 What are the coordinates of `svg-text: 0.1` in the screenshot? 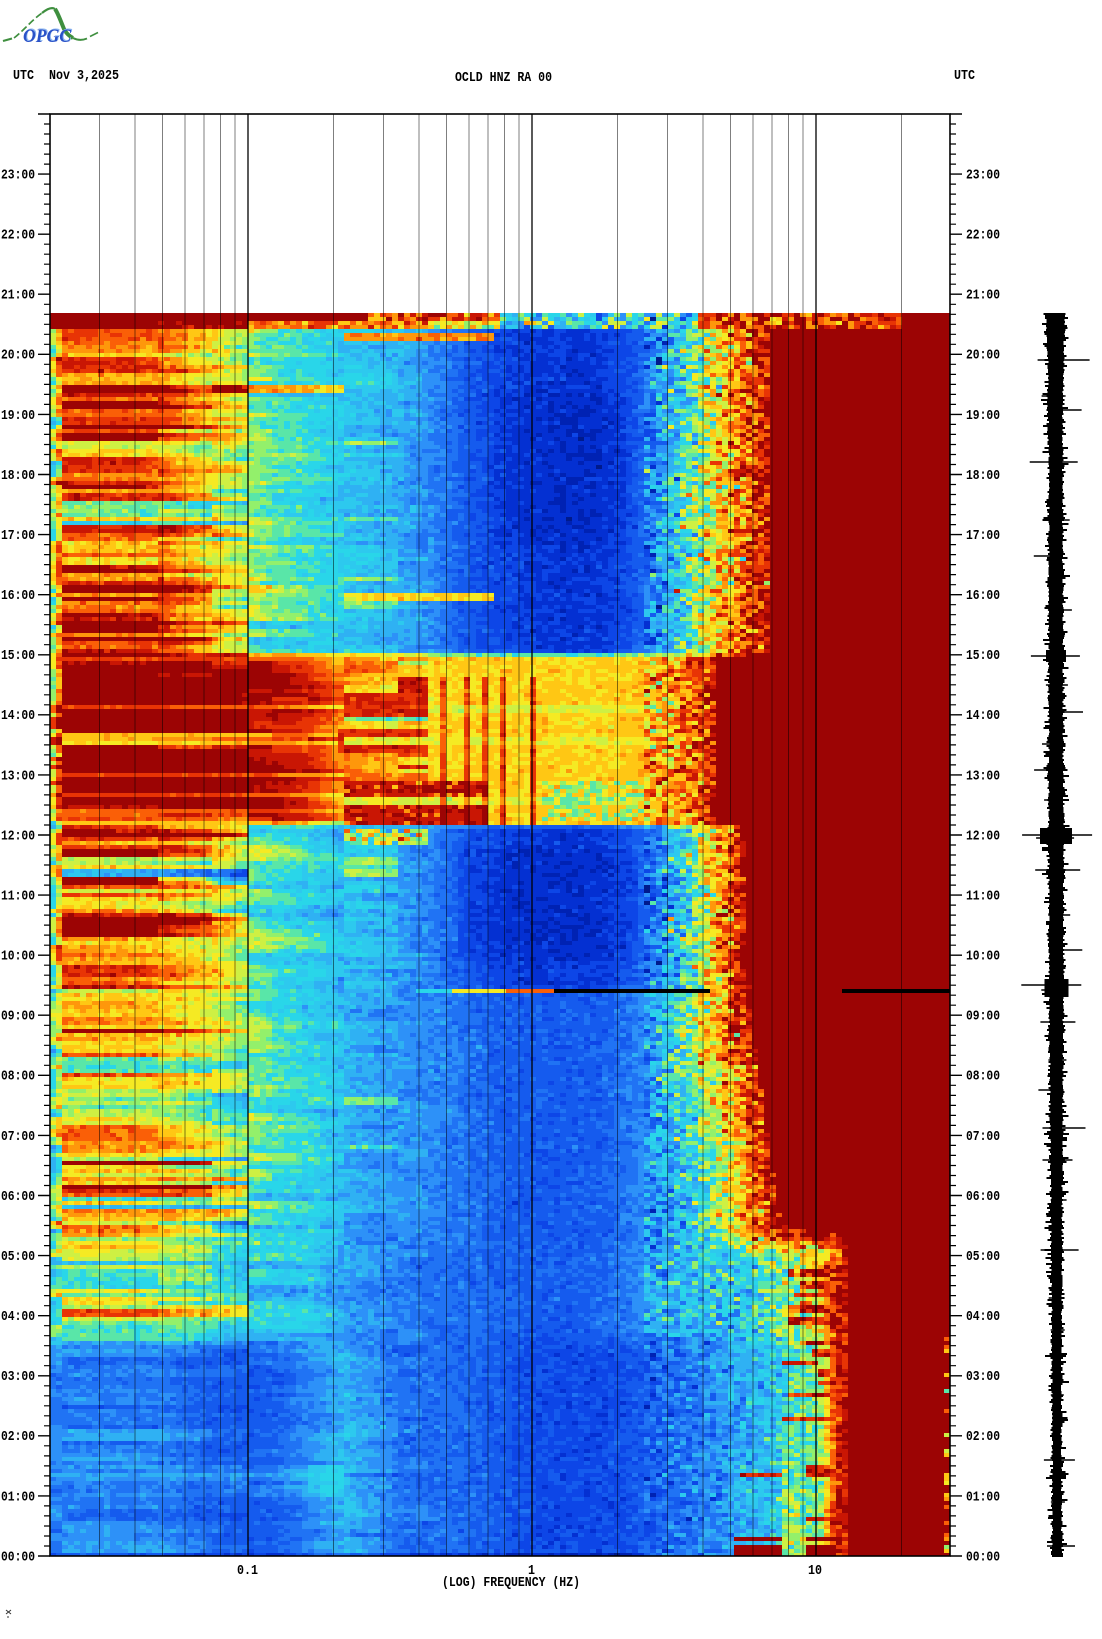 It's located at (247, 1571).